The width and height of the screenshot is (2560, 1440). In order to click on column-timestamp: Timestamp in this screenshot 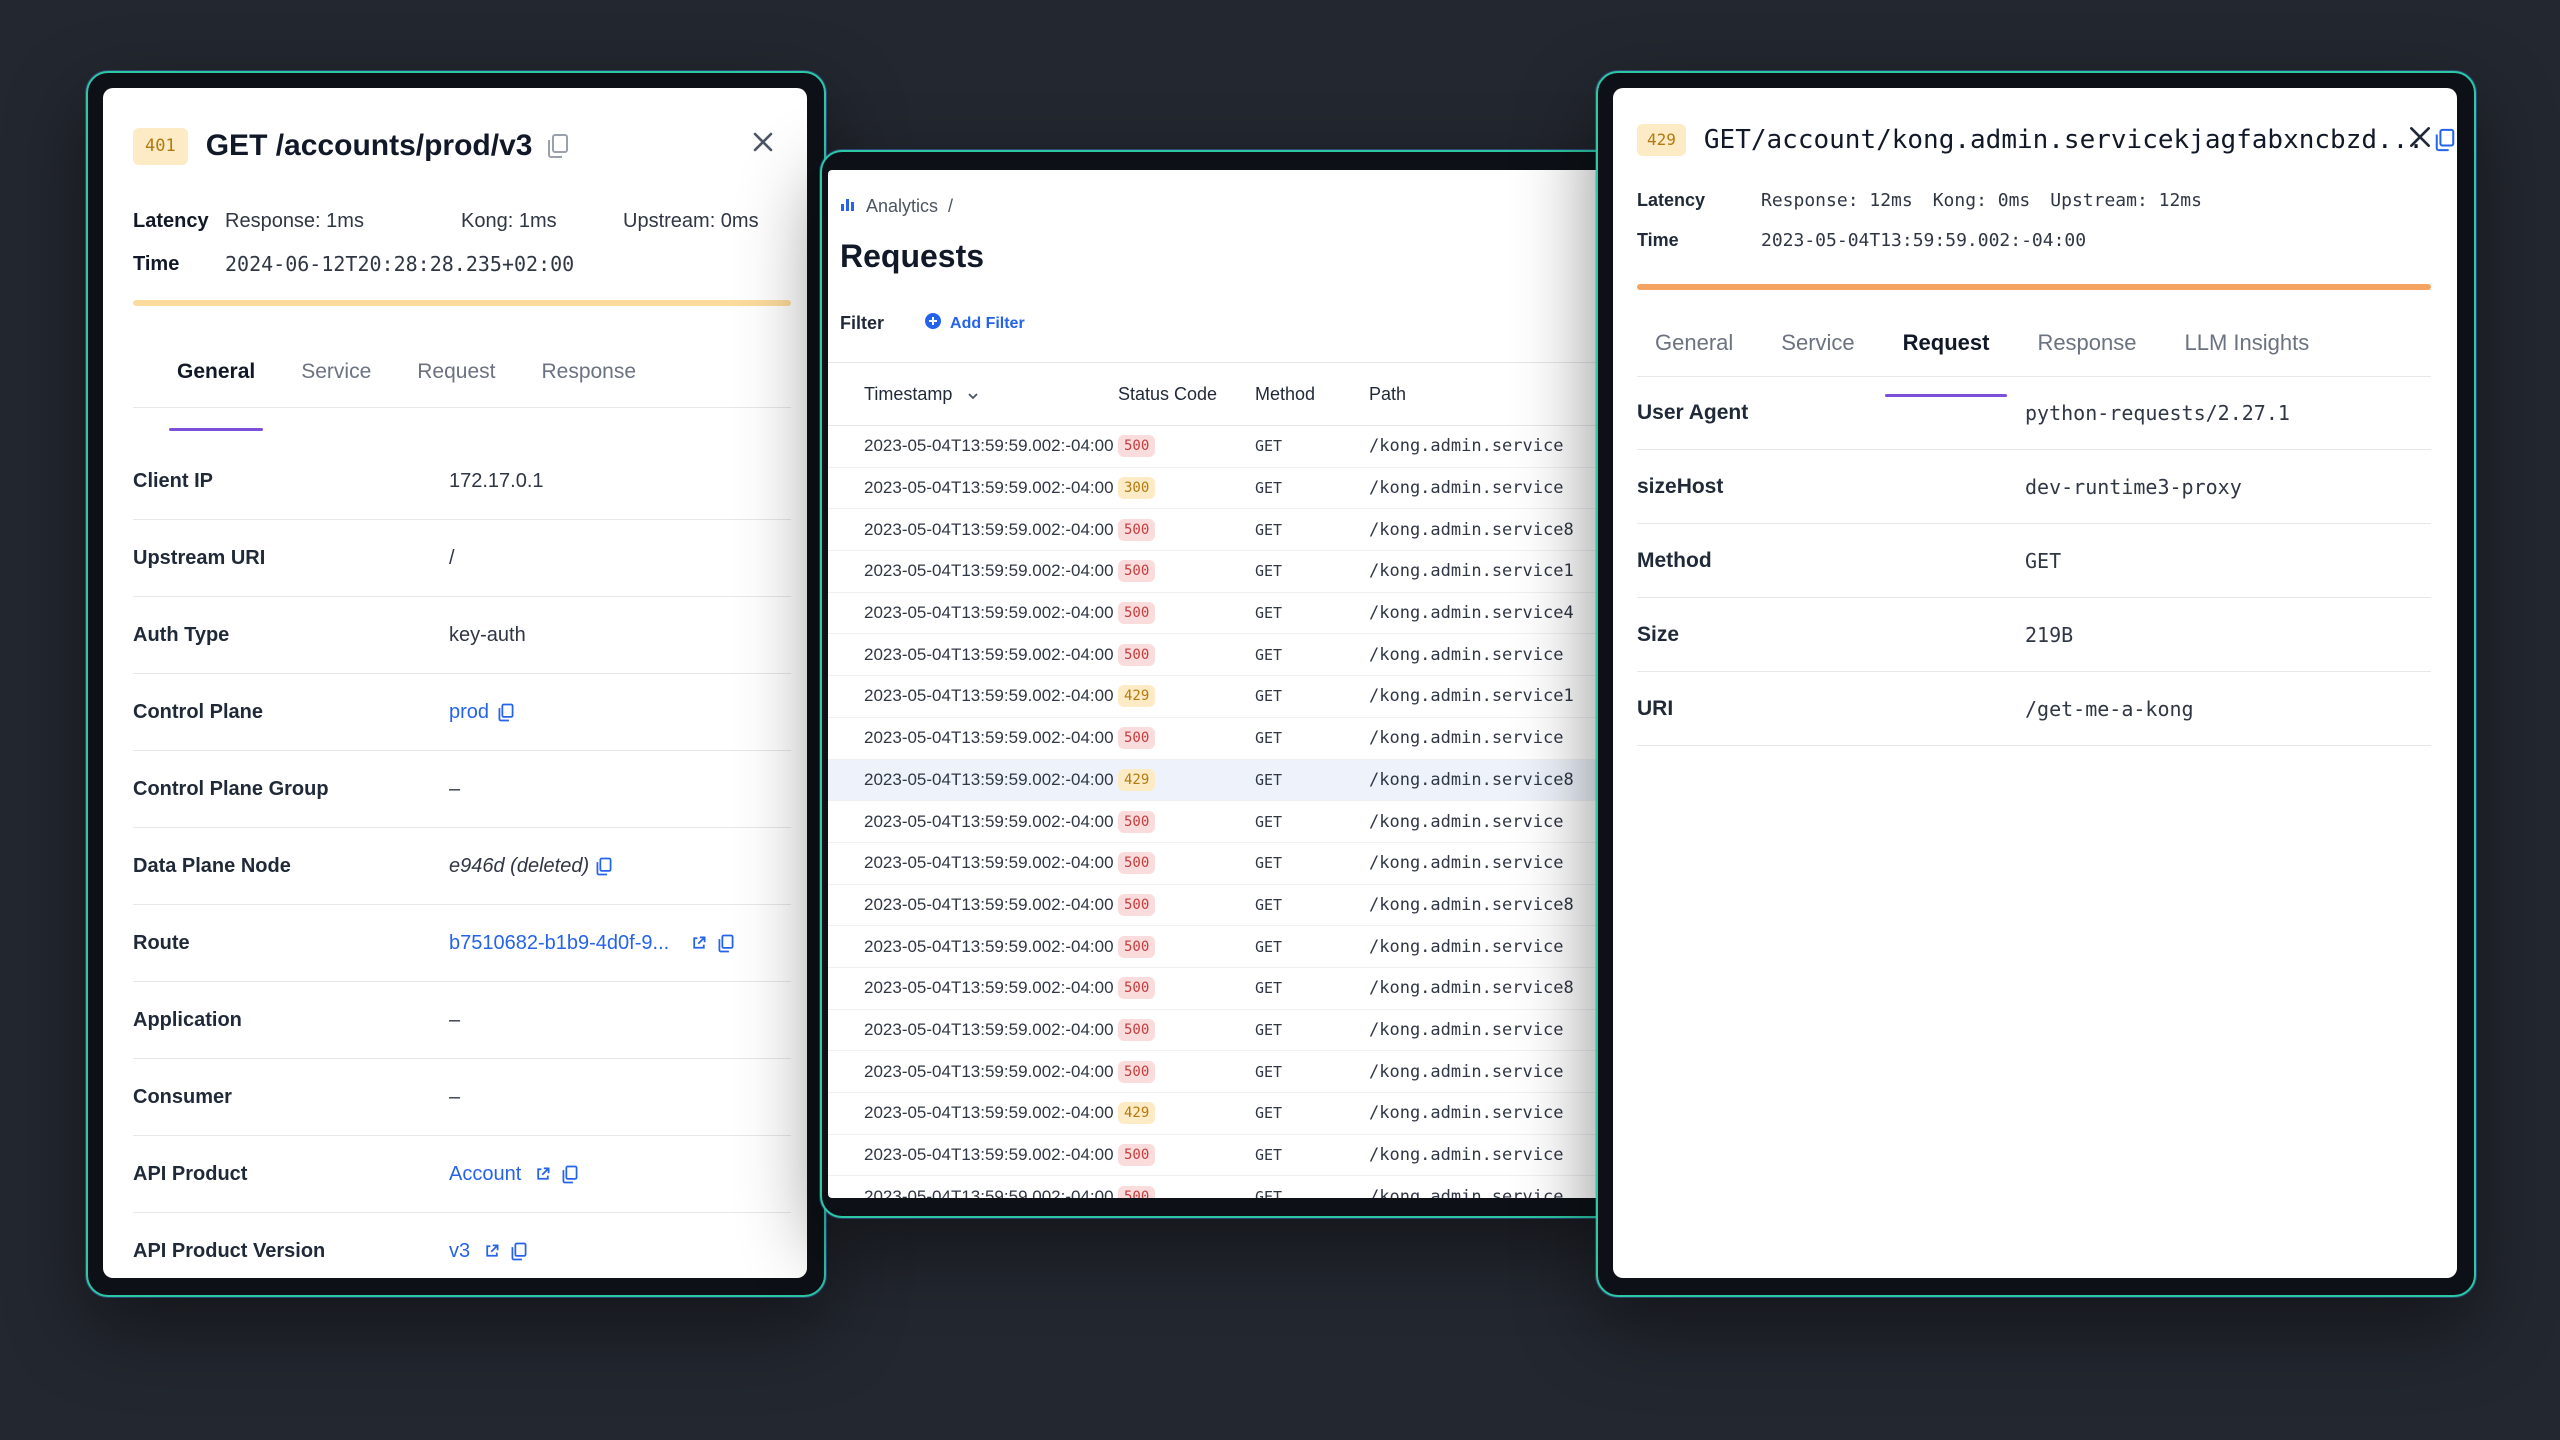, I will do `click(973, 394)`.